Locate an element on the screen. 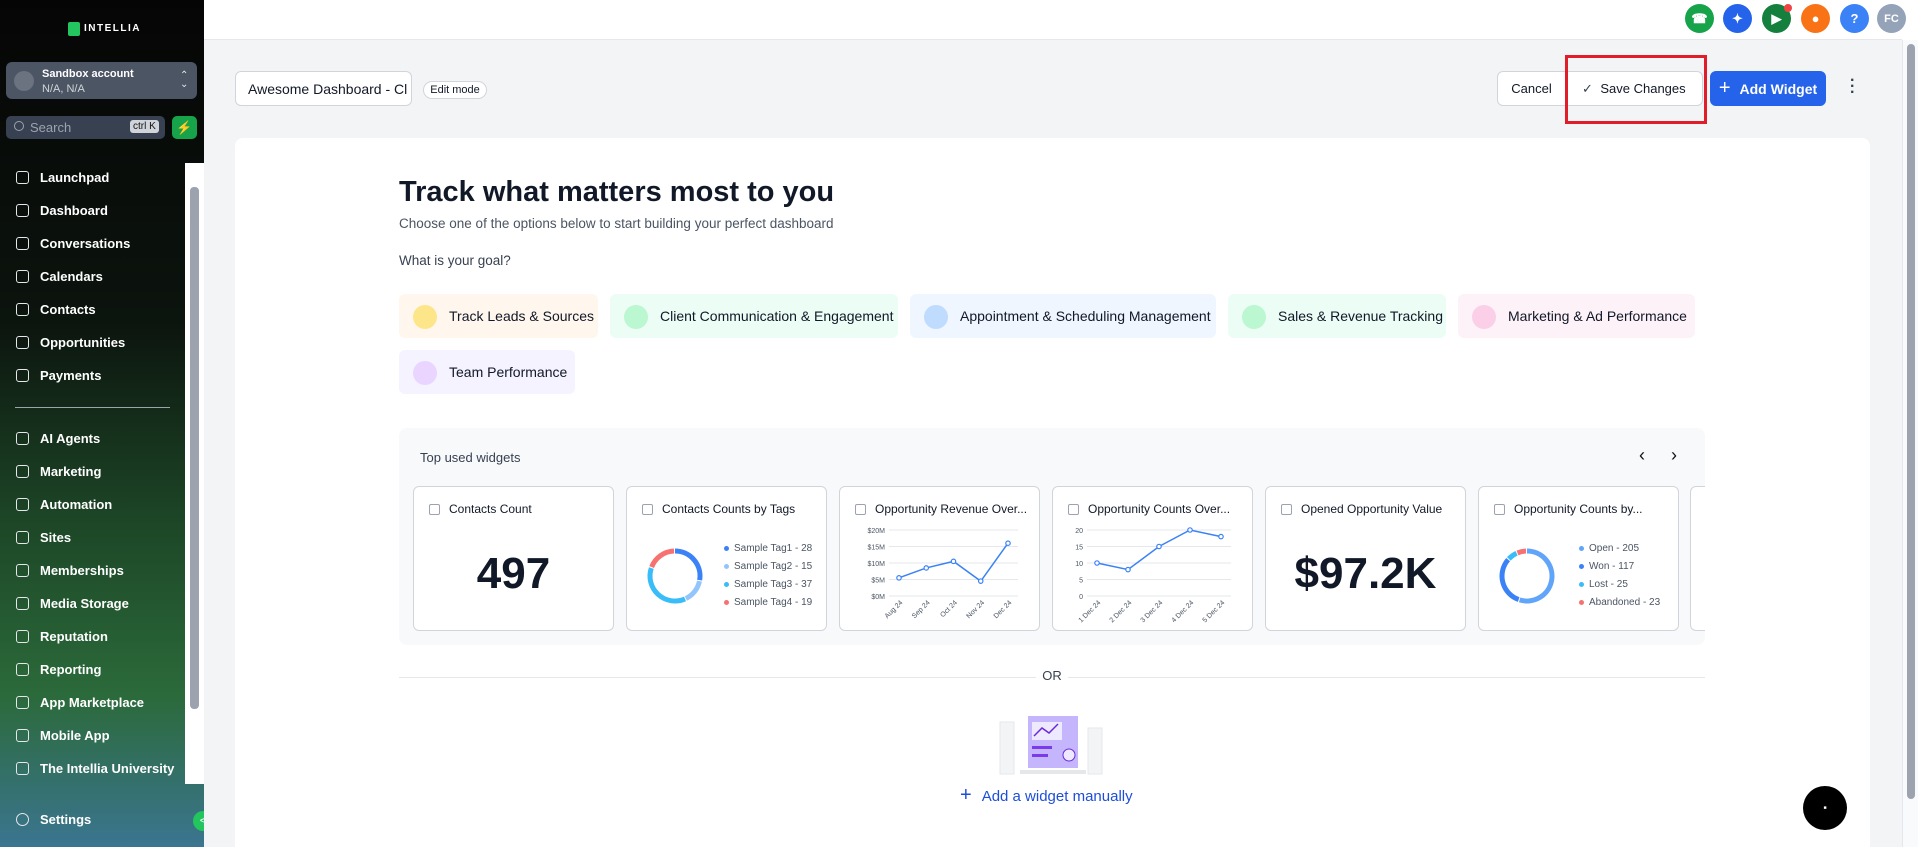  cancel-button: Cancel is located at coordinates (1531, 88).